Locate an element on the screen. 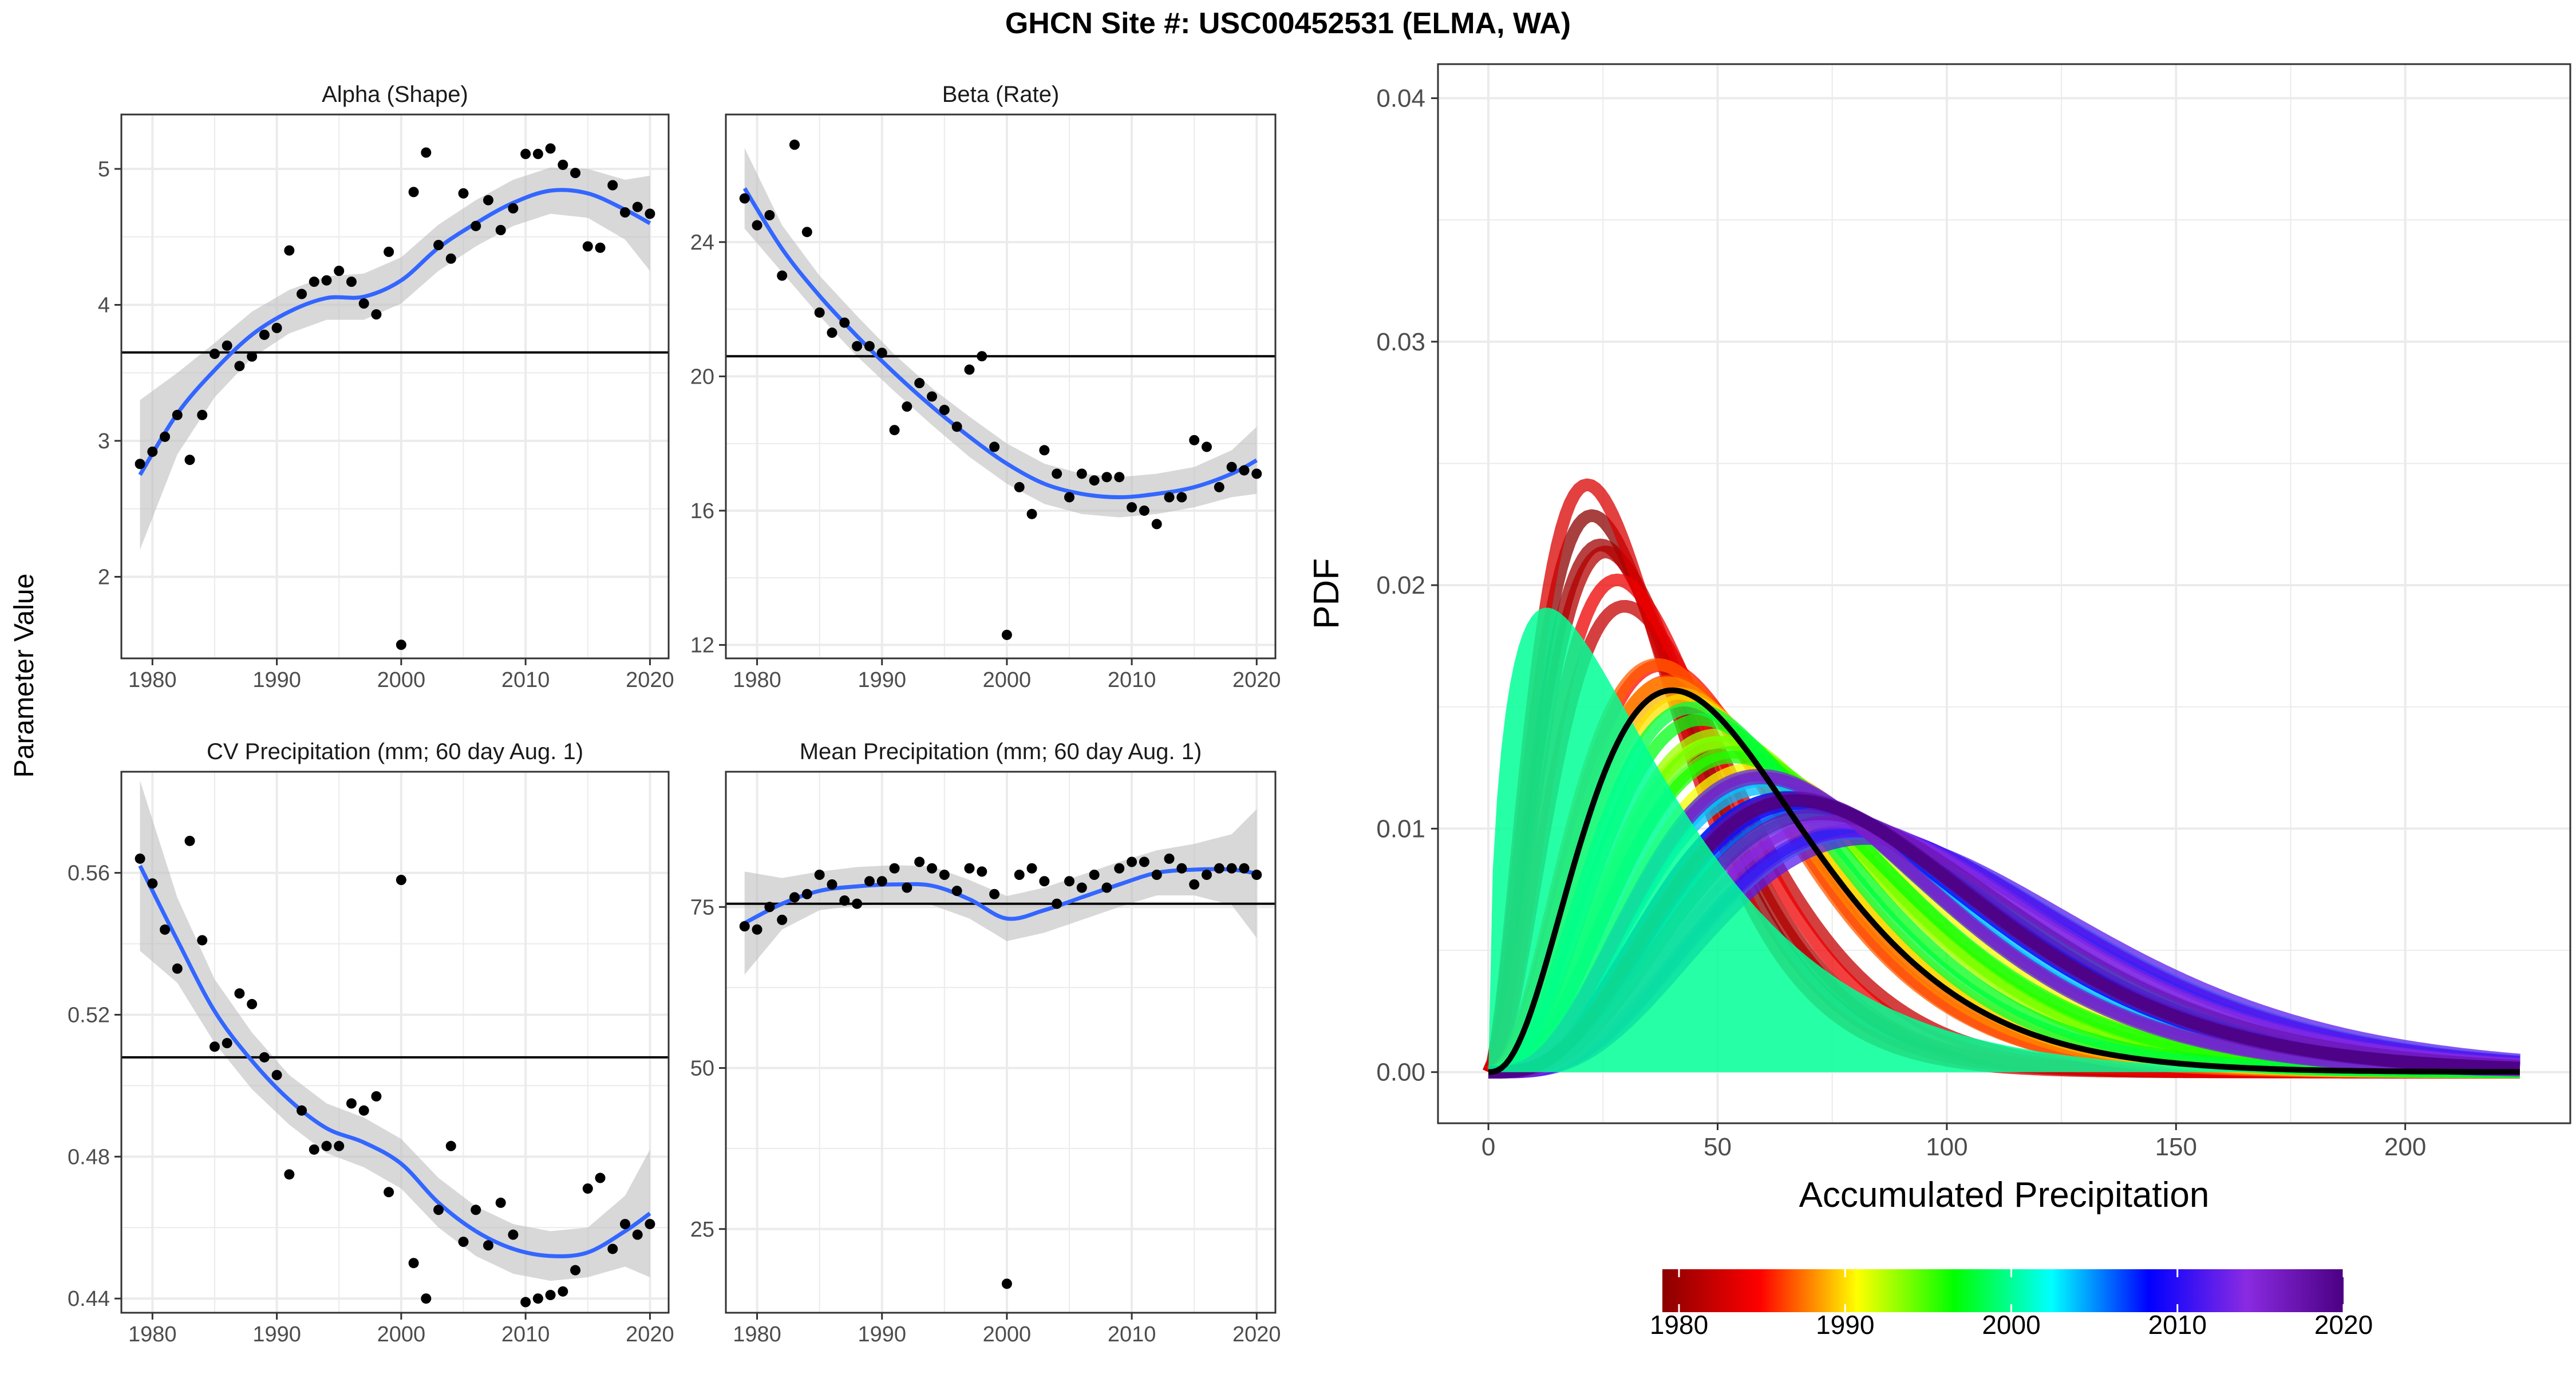 Image resolution: width=2576 pixels, height=1374 pixels. panel-background is located at coordinates (1000, 386).